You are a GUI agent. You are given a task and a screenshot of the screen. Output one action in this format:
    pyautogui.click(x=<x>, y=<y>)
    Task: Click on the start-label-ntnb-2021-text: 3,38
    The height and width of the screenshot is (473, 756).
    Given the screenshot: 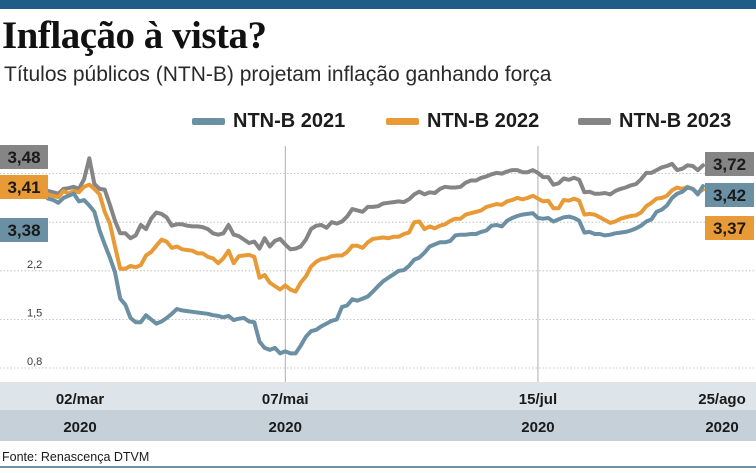 What is the action you would take?
    pyautogui.click(x=23, y=230)
    